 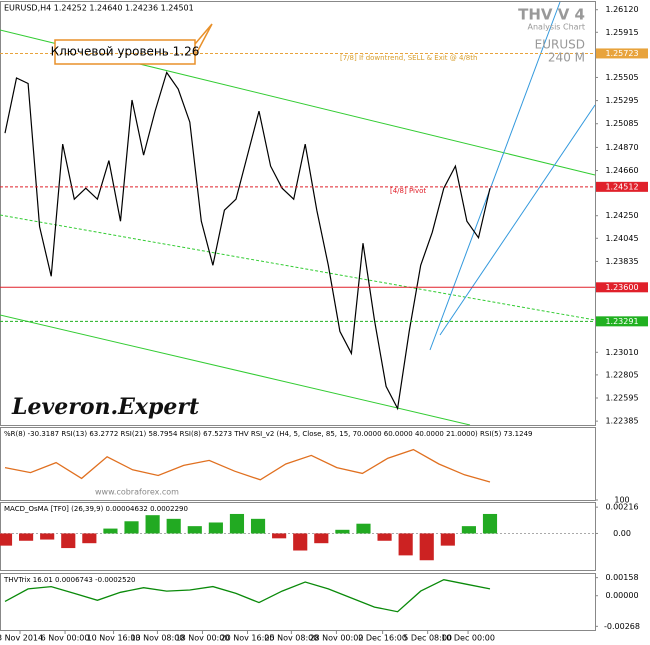 What do you see at coordinates (137, 492) in the screenshot?
I see `annotation: www.cobraforex.com` at bounding box center [137, 492].